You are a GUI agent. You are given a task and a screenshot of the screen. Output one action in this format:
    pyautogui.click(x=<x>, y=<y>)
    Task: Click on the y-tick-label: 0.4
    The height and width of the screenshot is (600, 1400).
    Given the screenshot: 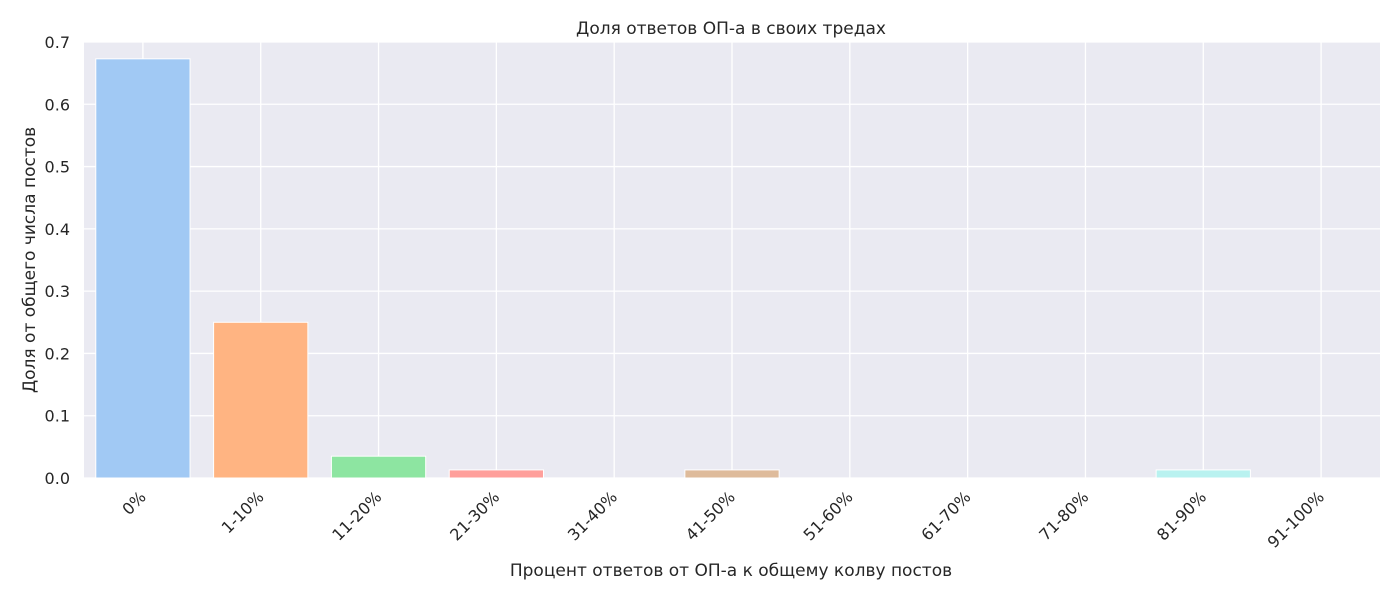 What is the action you would take?
    pyautogui.click(x=57, y=229)
    